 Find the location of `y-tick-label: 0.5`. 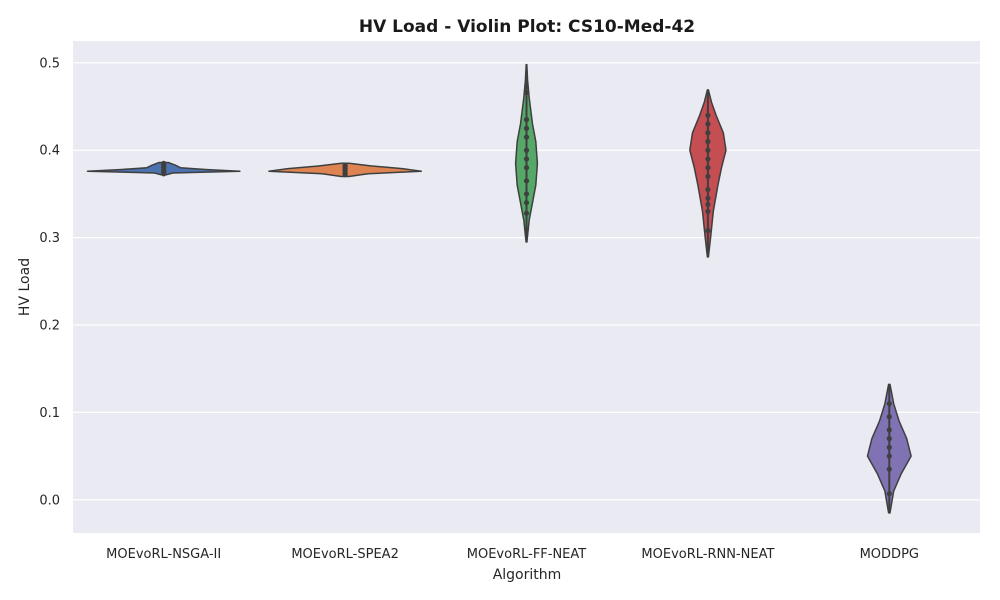

y-tick-label: 0.5 is located at coordinates (49, 63).